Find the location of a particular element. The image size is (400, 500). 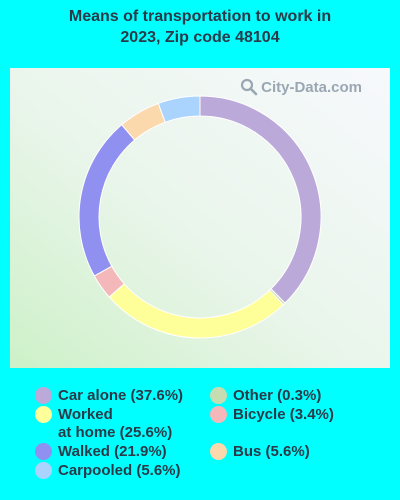

watermark: City-Data.com is located at coordinates (301, 87).